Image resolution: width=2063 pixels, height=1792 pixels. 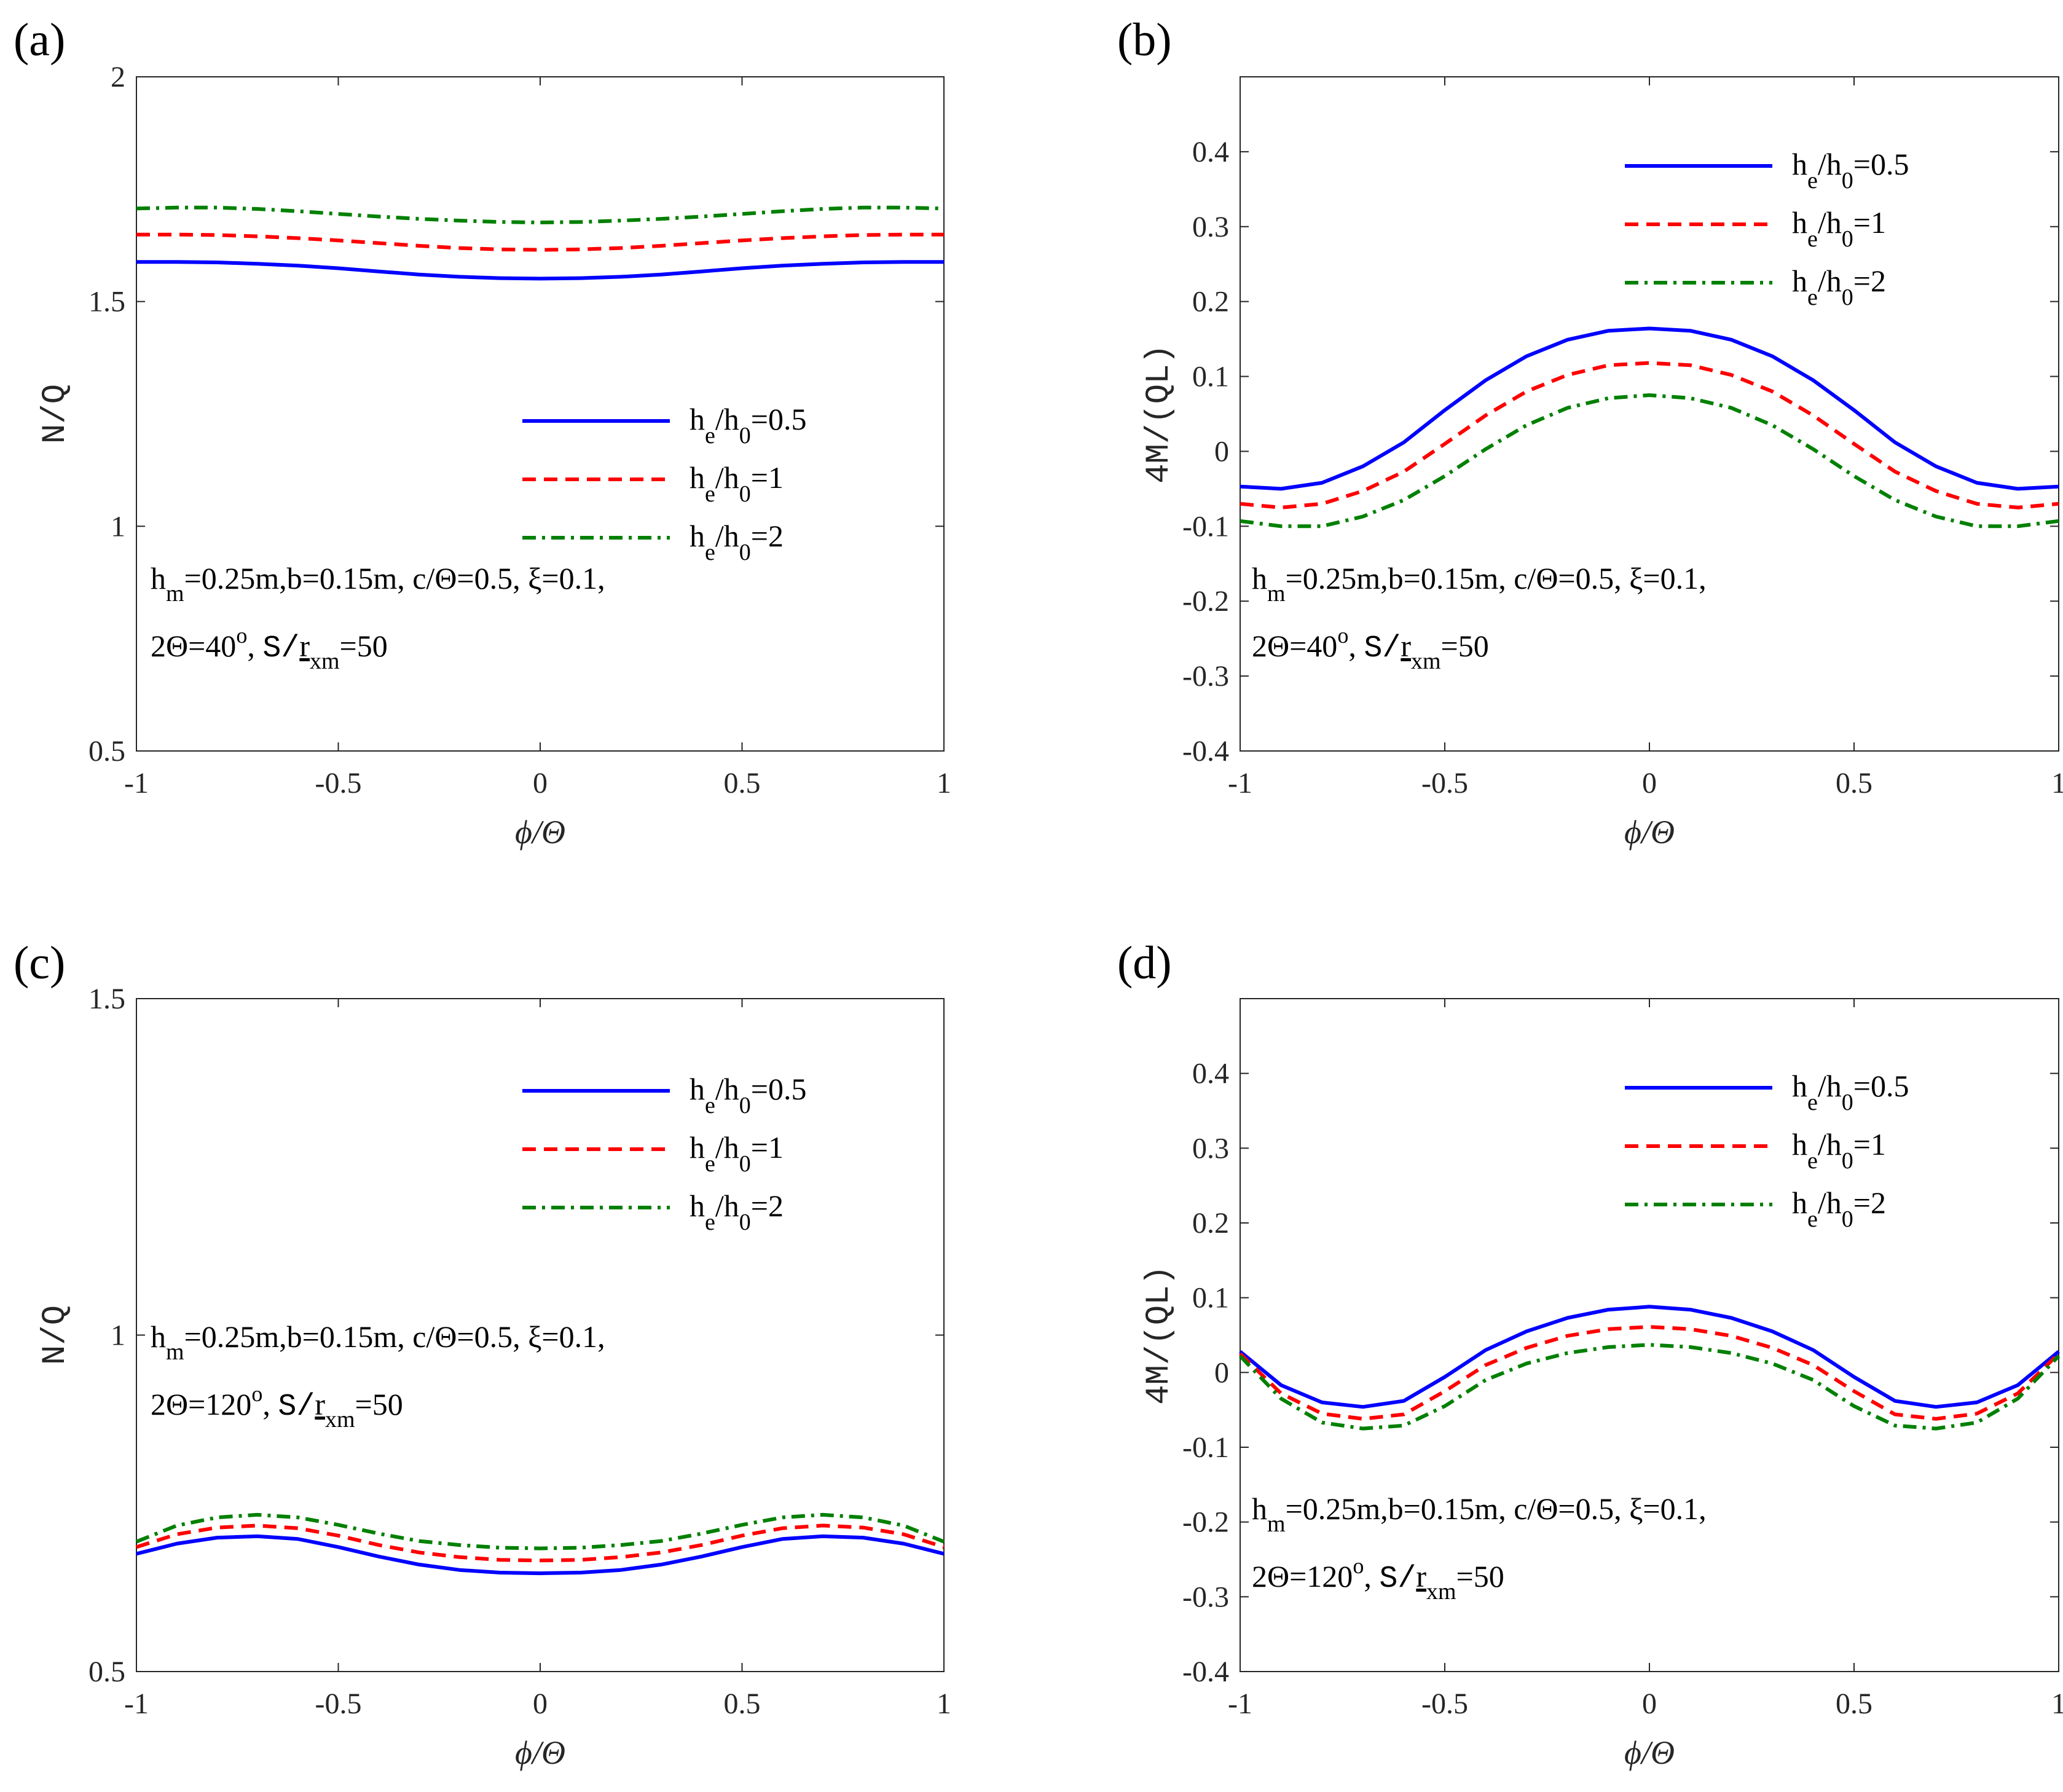 I want to click on legend-d: he/h0=0.5 he/h0=1 he/h0=2, so click(x=1767, y=1151).